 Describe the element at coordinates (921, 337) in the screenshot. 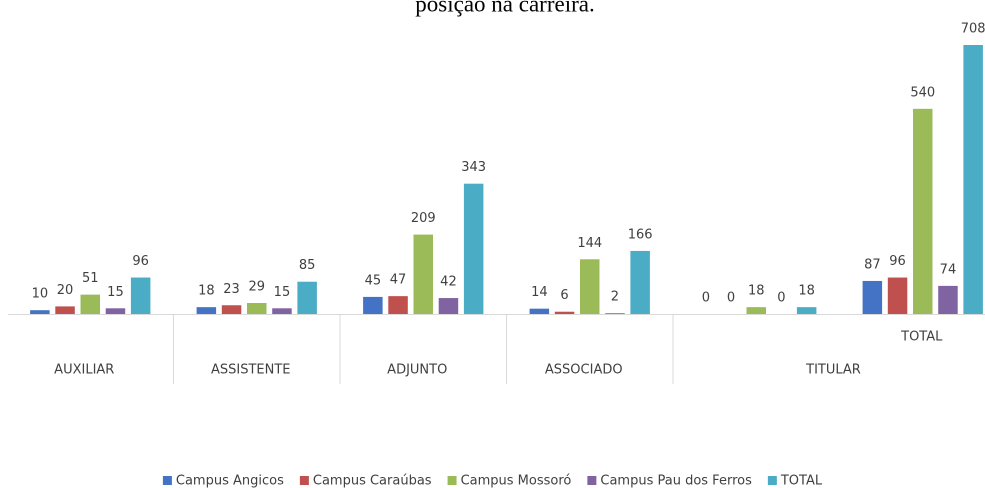

I see `x-tick-label: TOTAL` at that location.